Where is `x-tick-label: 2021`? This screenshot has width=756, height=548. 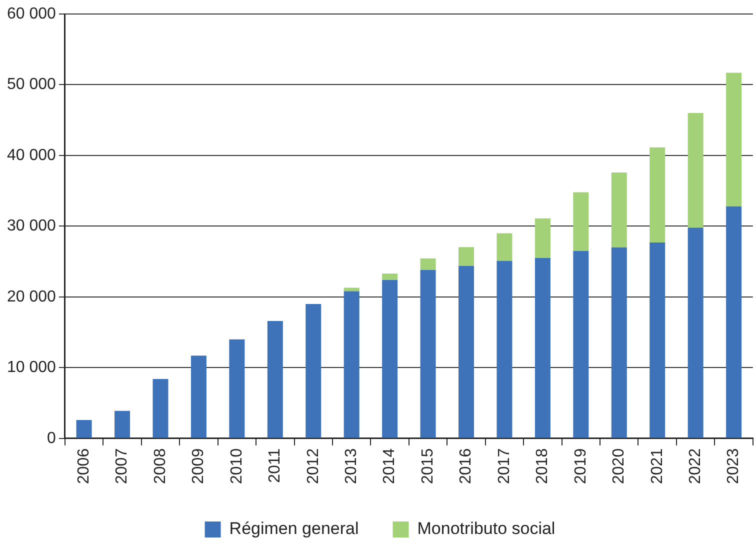 x-tick-label: 2021 is located at coordinates (657, 466).